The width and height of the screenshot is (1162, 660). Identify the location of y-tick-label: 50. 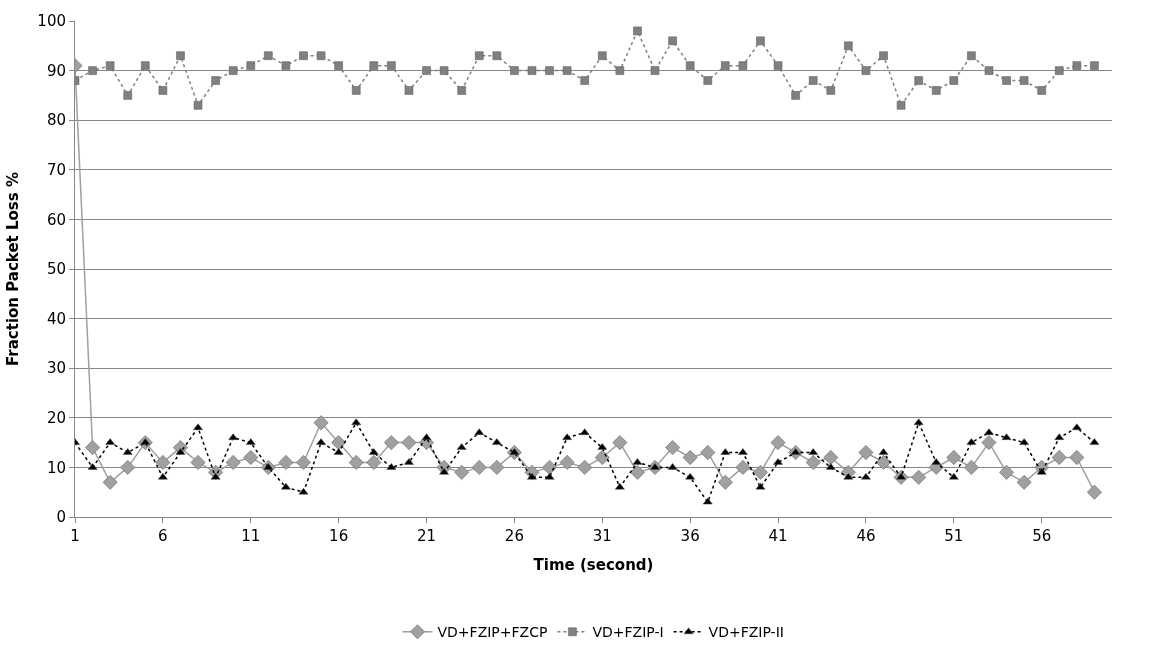
(56, 269).